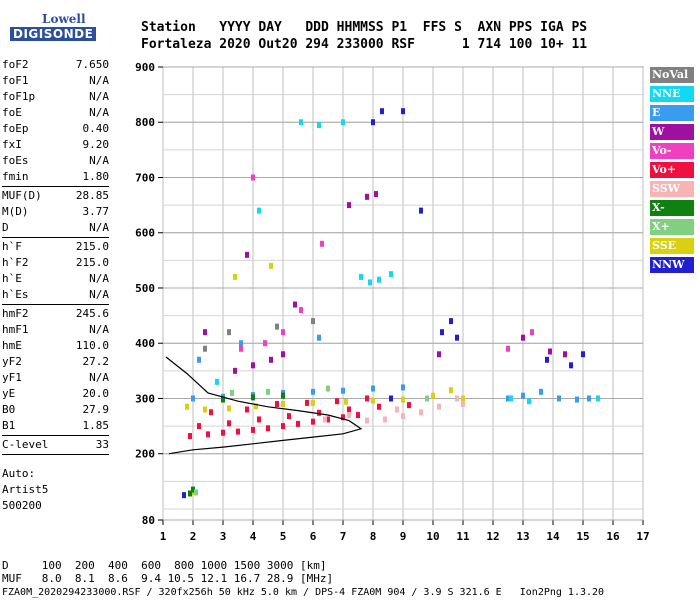 Image resolution: width=700 pixels, height=600 pixels. Describe the element at coordinates (163, 536) in the screenshot. I see `x-tick-label: 1` at that location.